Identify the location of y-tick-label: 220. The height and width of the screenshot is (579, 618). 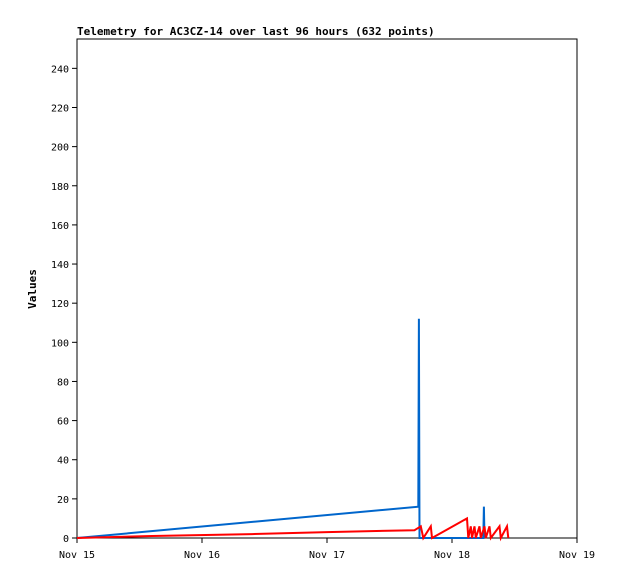
(60, 108).